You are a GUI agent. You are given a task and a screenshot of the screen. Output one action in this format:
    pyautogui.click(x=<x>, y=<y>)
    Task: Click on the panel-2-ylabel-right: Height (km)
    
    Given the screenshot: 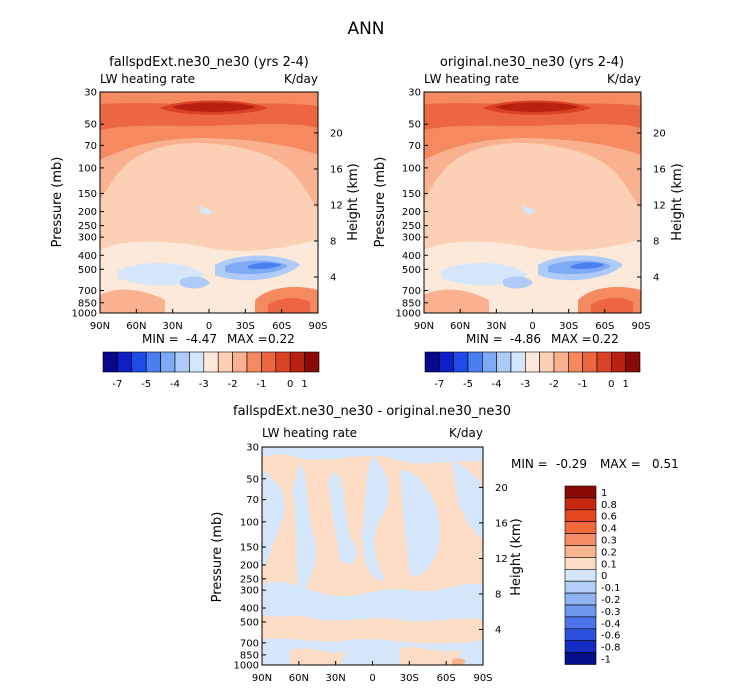 What is the action you would take?
    pyautogui.click(x=677, y=201)
    